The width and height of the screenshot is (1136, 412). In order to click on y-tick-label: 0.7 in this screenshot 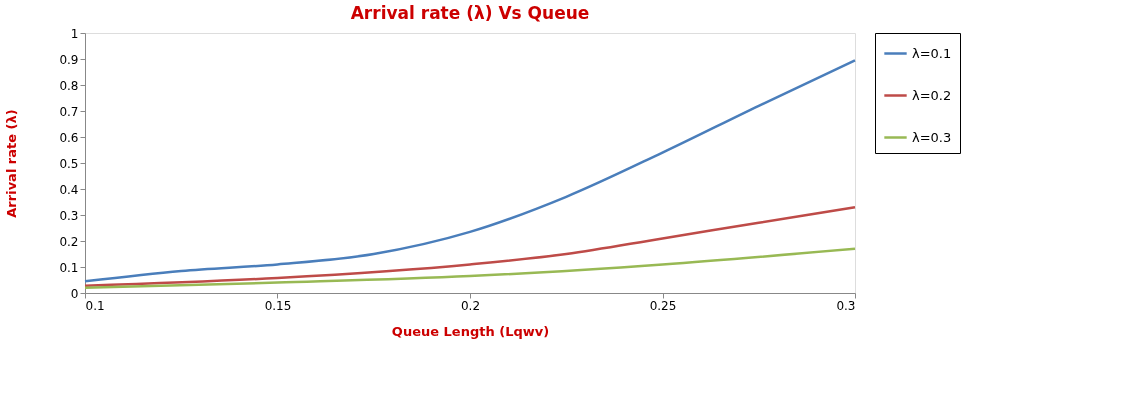, I will do `click(69, 111)`.